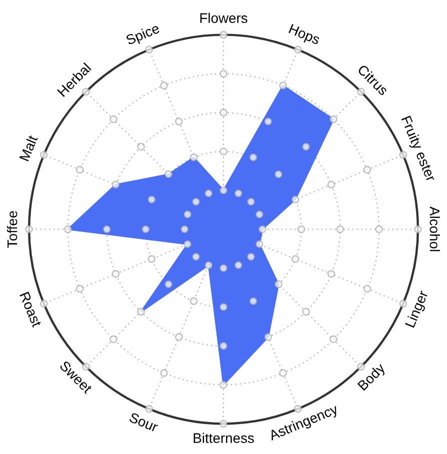  What do you see at coordinates (31, 310) in the screenshot?
I see `spoke-label: Roast` at bounding box center [31, 310].